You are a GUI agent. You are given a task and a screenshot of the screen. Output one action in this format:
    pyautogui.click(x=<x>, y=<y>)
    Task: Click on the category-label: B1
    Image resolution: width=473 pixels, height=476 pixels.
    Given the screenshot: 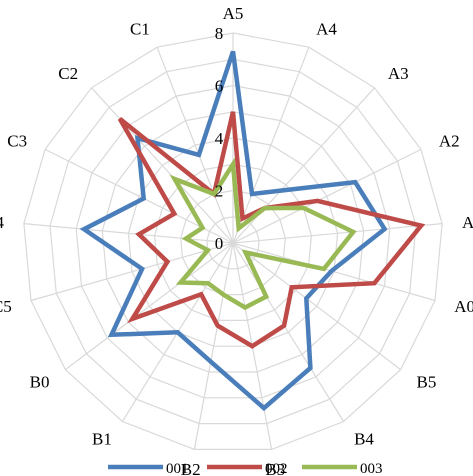 What is the action you would take?
    pyautogui.click(x=102, y=439)
    